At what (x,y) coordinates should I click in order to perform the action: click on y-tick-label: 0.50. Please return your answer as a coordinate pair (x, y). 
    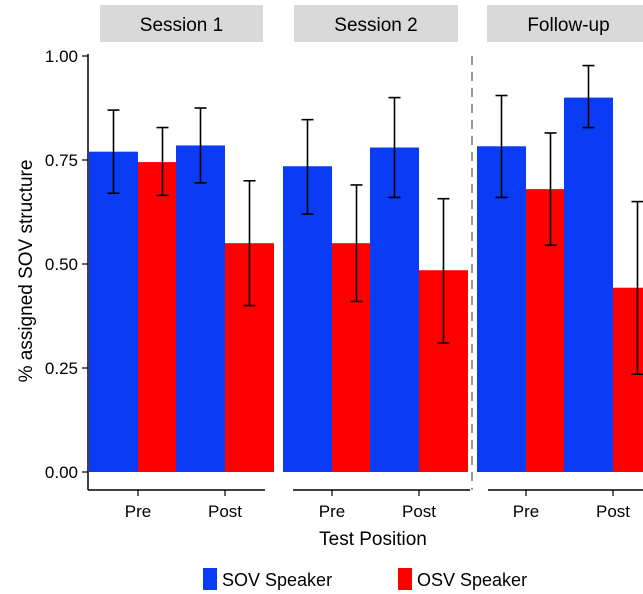
    Looking at the image, I should click on (61, 264).